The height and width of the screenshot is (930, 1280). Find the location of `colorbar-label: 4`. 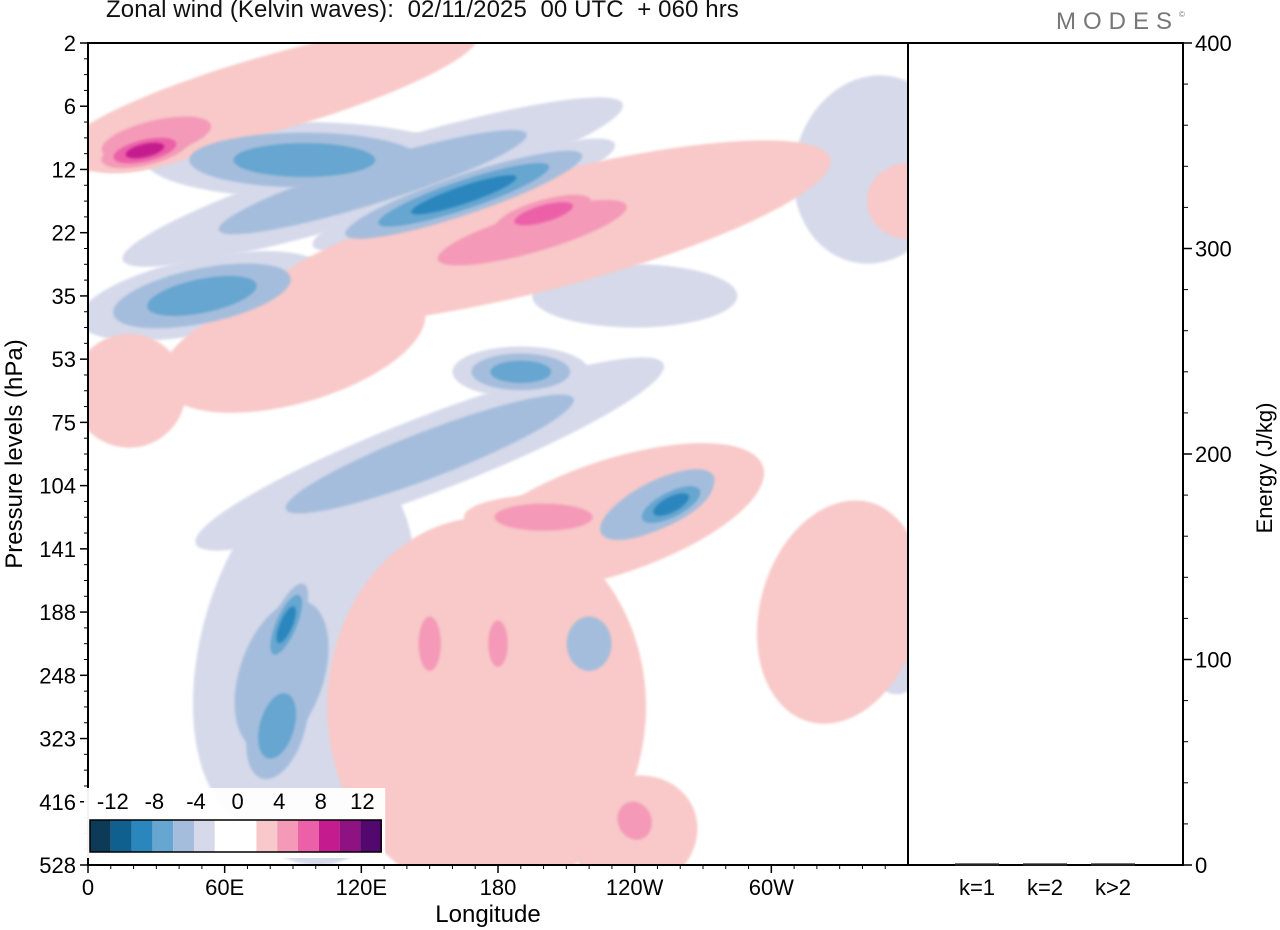

colorbar-label: 4 is located at coordinates (279, 801).